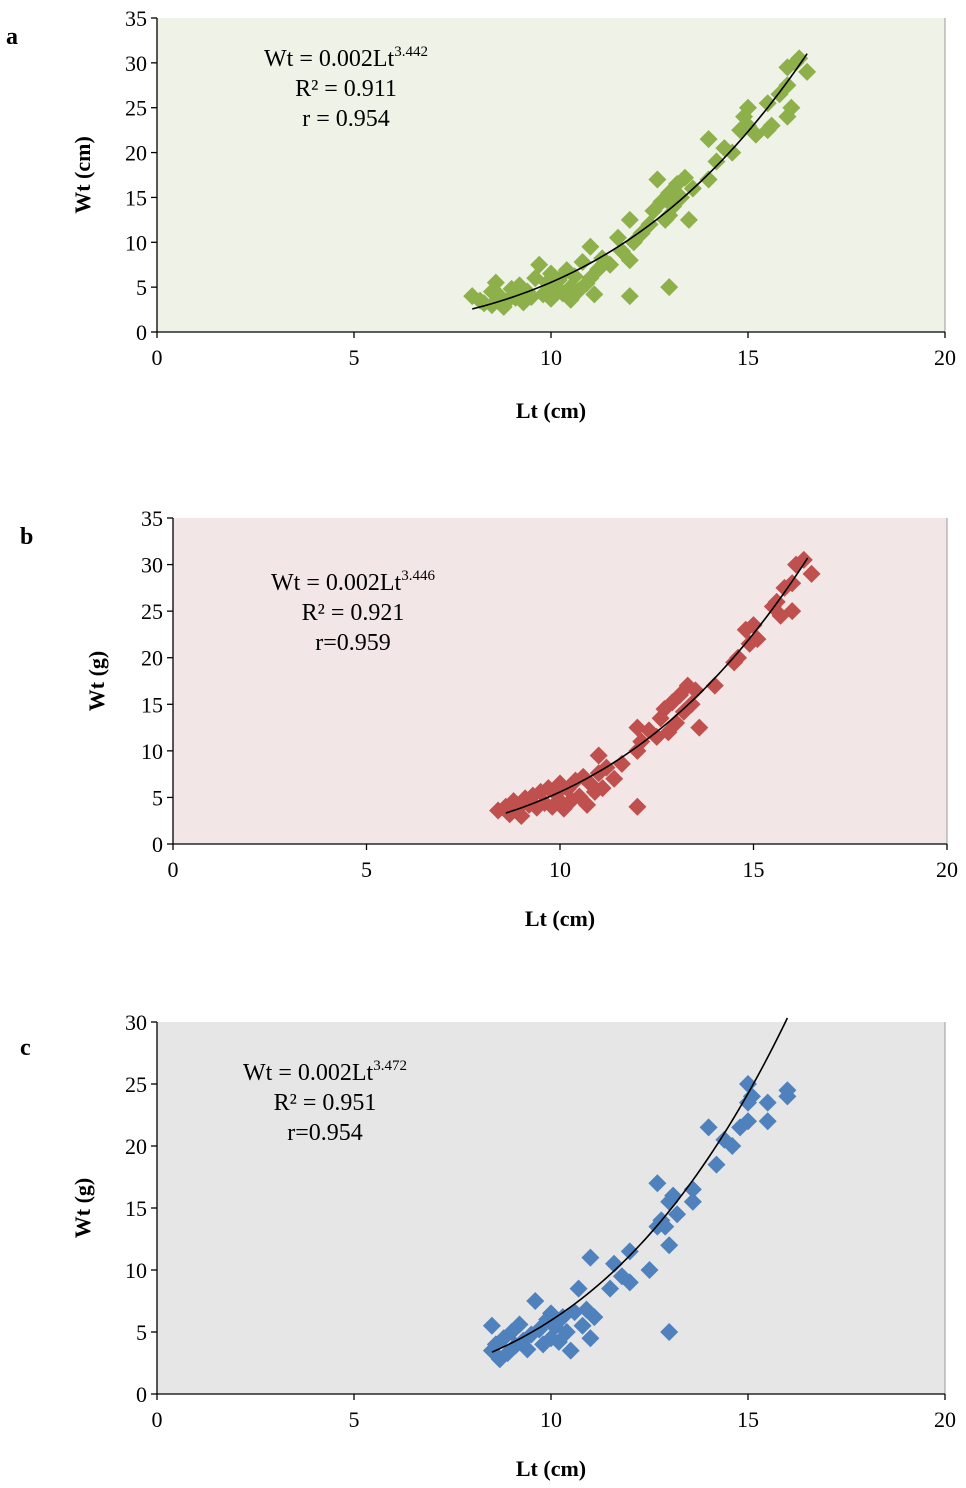 Image resolution: width=966 pixels, height=1488 pixels. I want to click on panel-letter-c: c, so click(25, 1048).